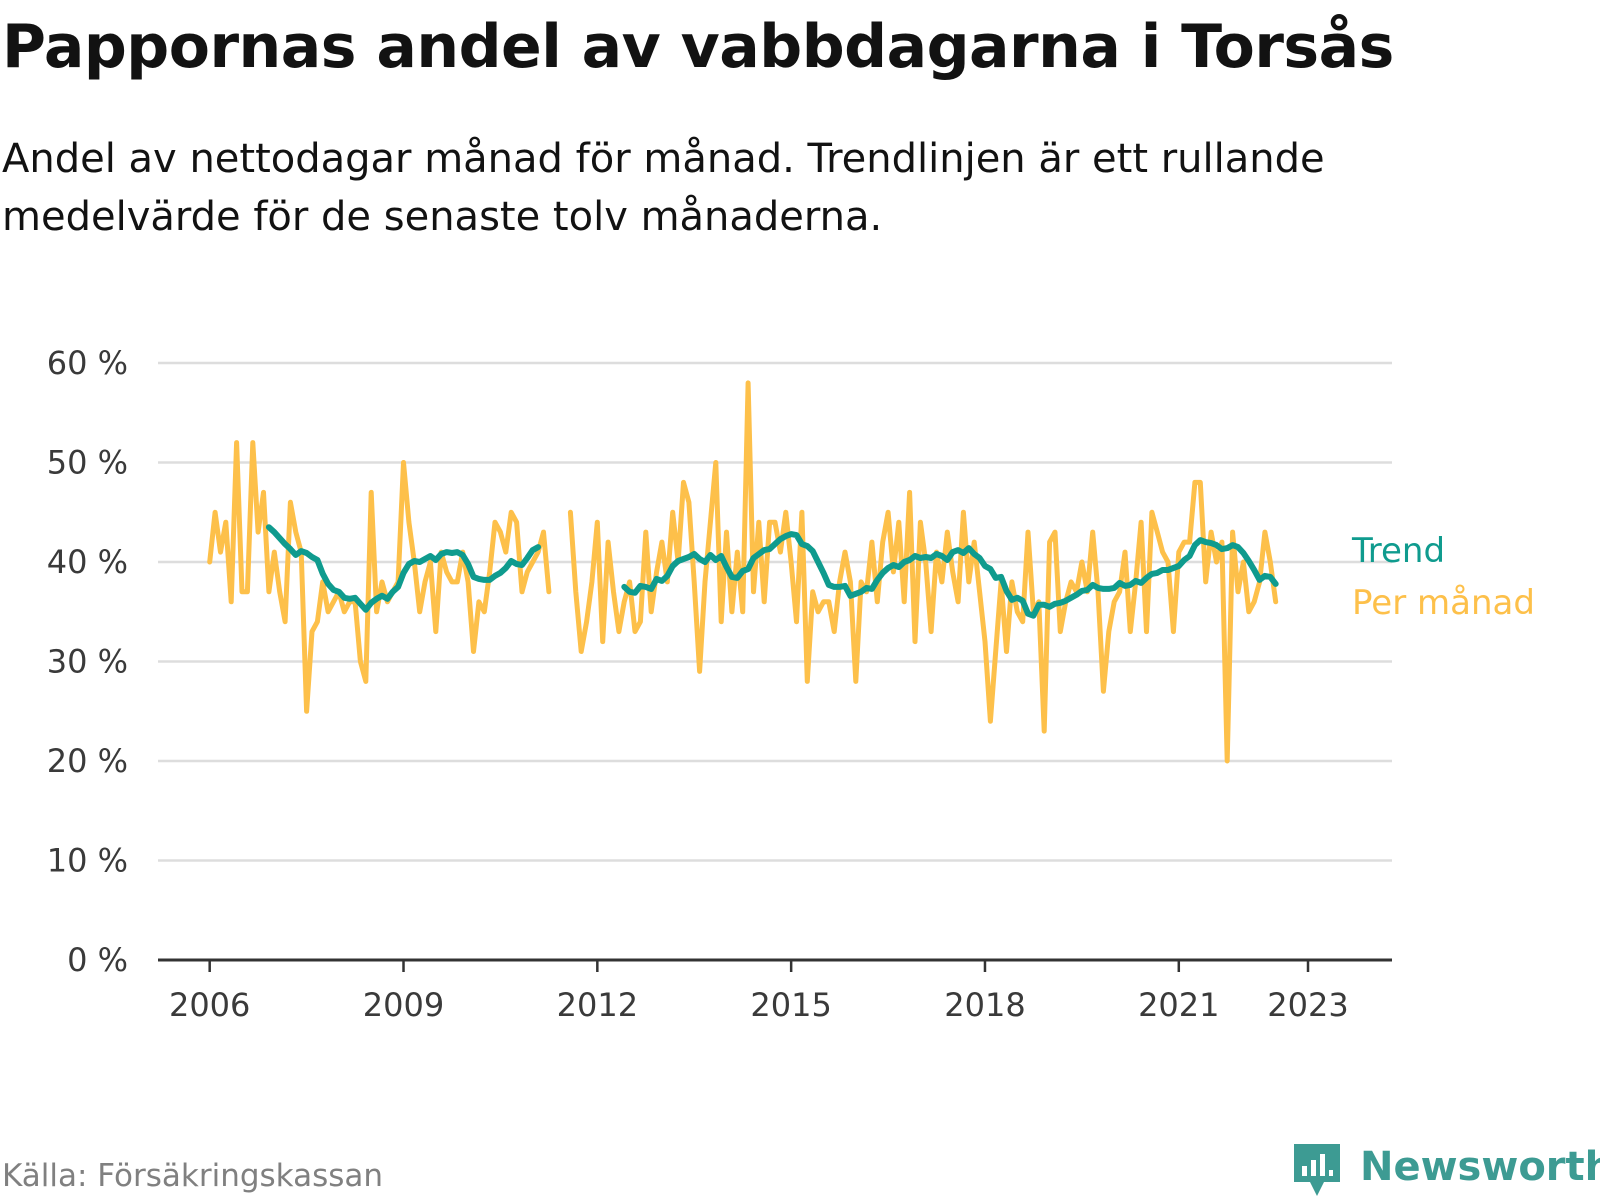 This screenshot has width=1600, height=1200. What do you see at coordinates (193, 1176) in the screenshot?
I see `source-note: Källa: Försäkringskassan` at bounding box center [193, 1176].